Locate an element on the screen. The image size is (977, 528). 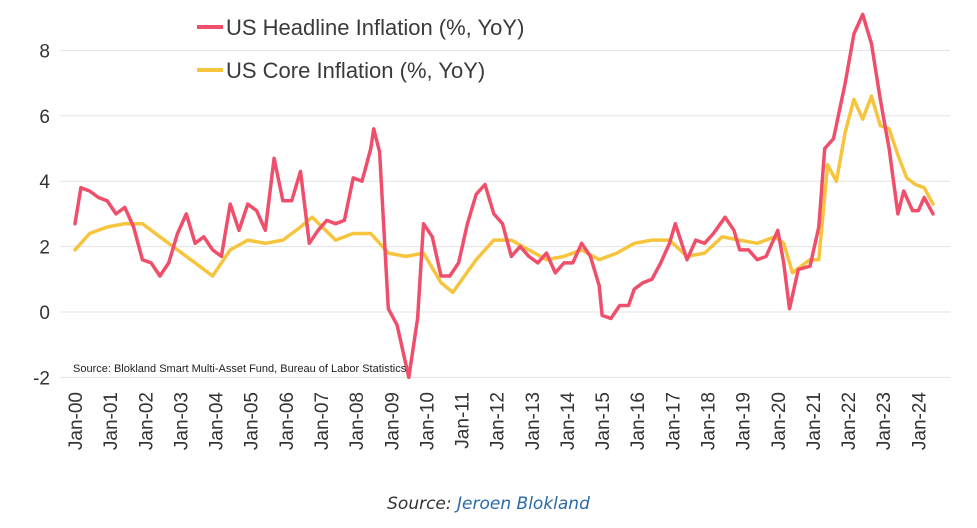
x-tick-label: Jan-22 is located at coordinates (849, 421).